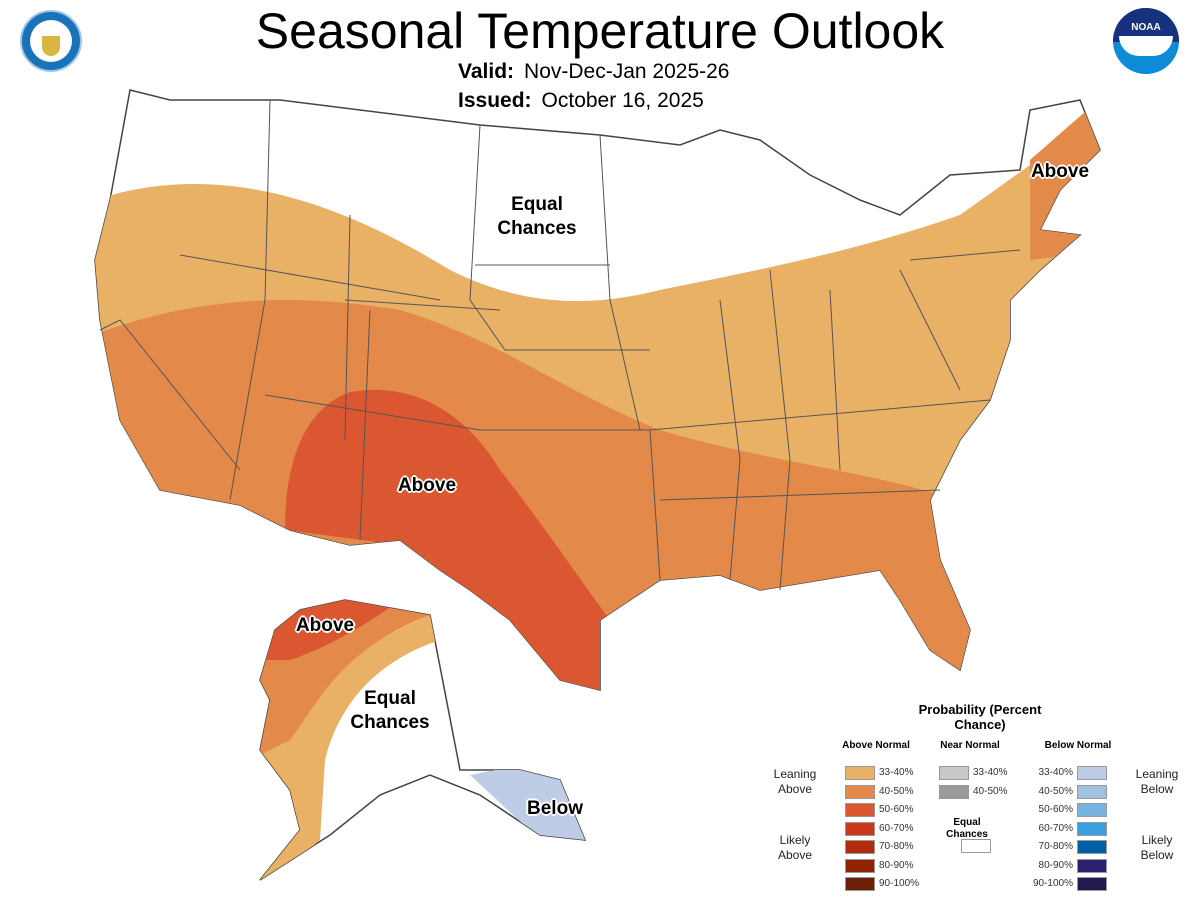  I want to click on label-alaska-above: Above, so click(325, 625).